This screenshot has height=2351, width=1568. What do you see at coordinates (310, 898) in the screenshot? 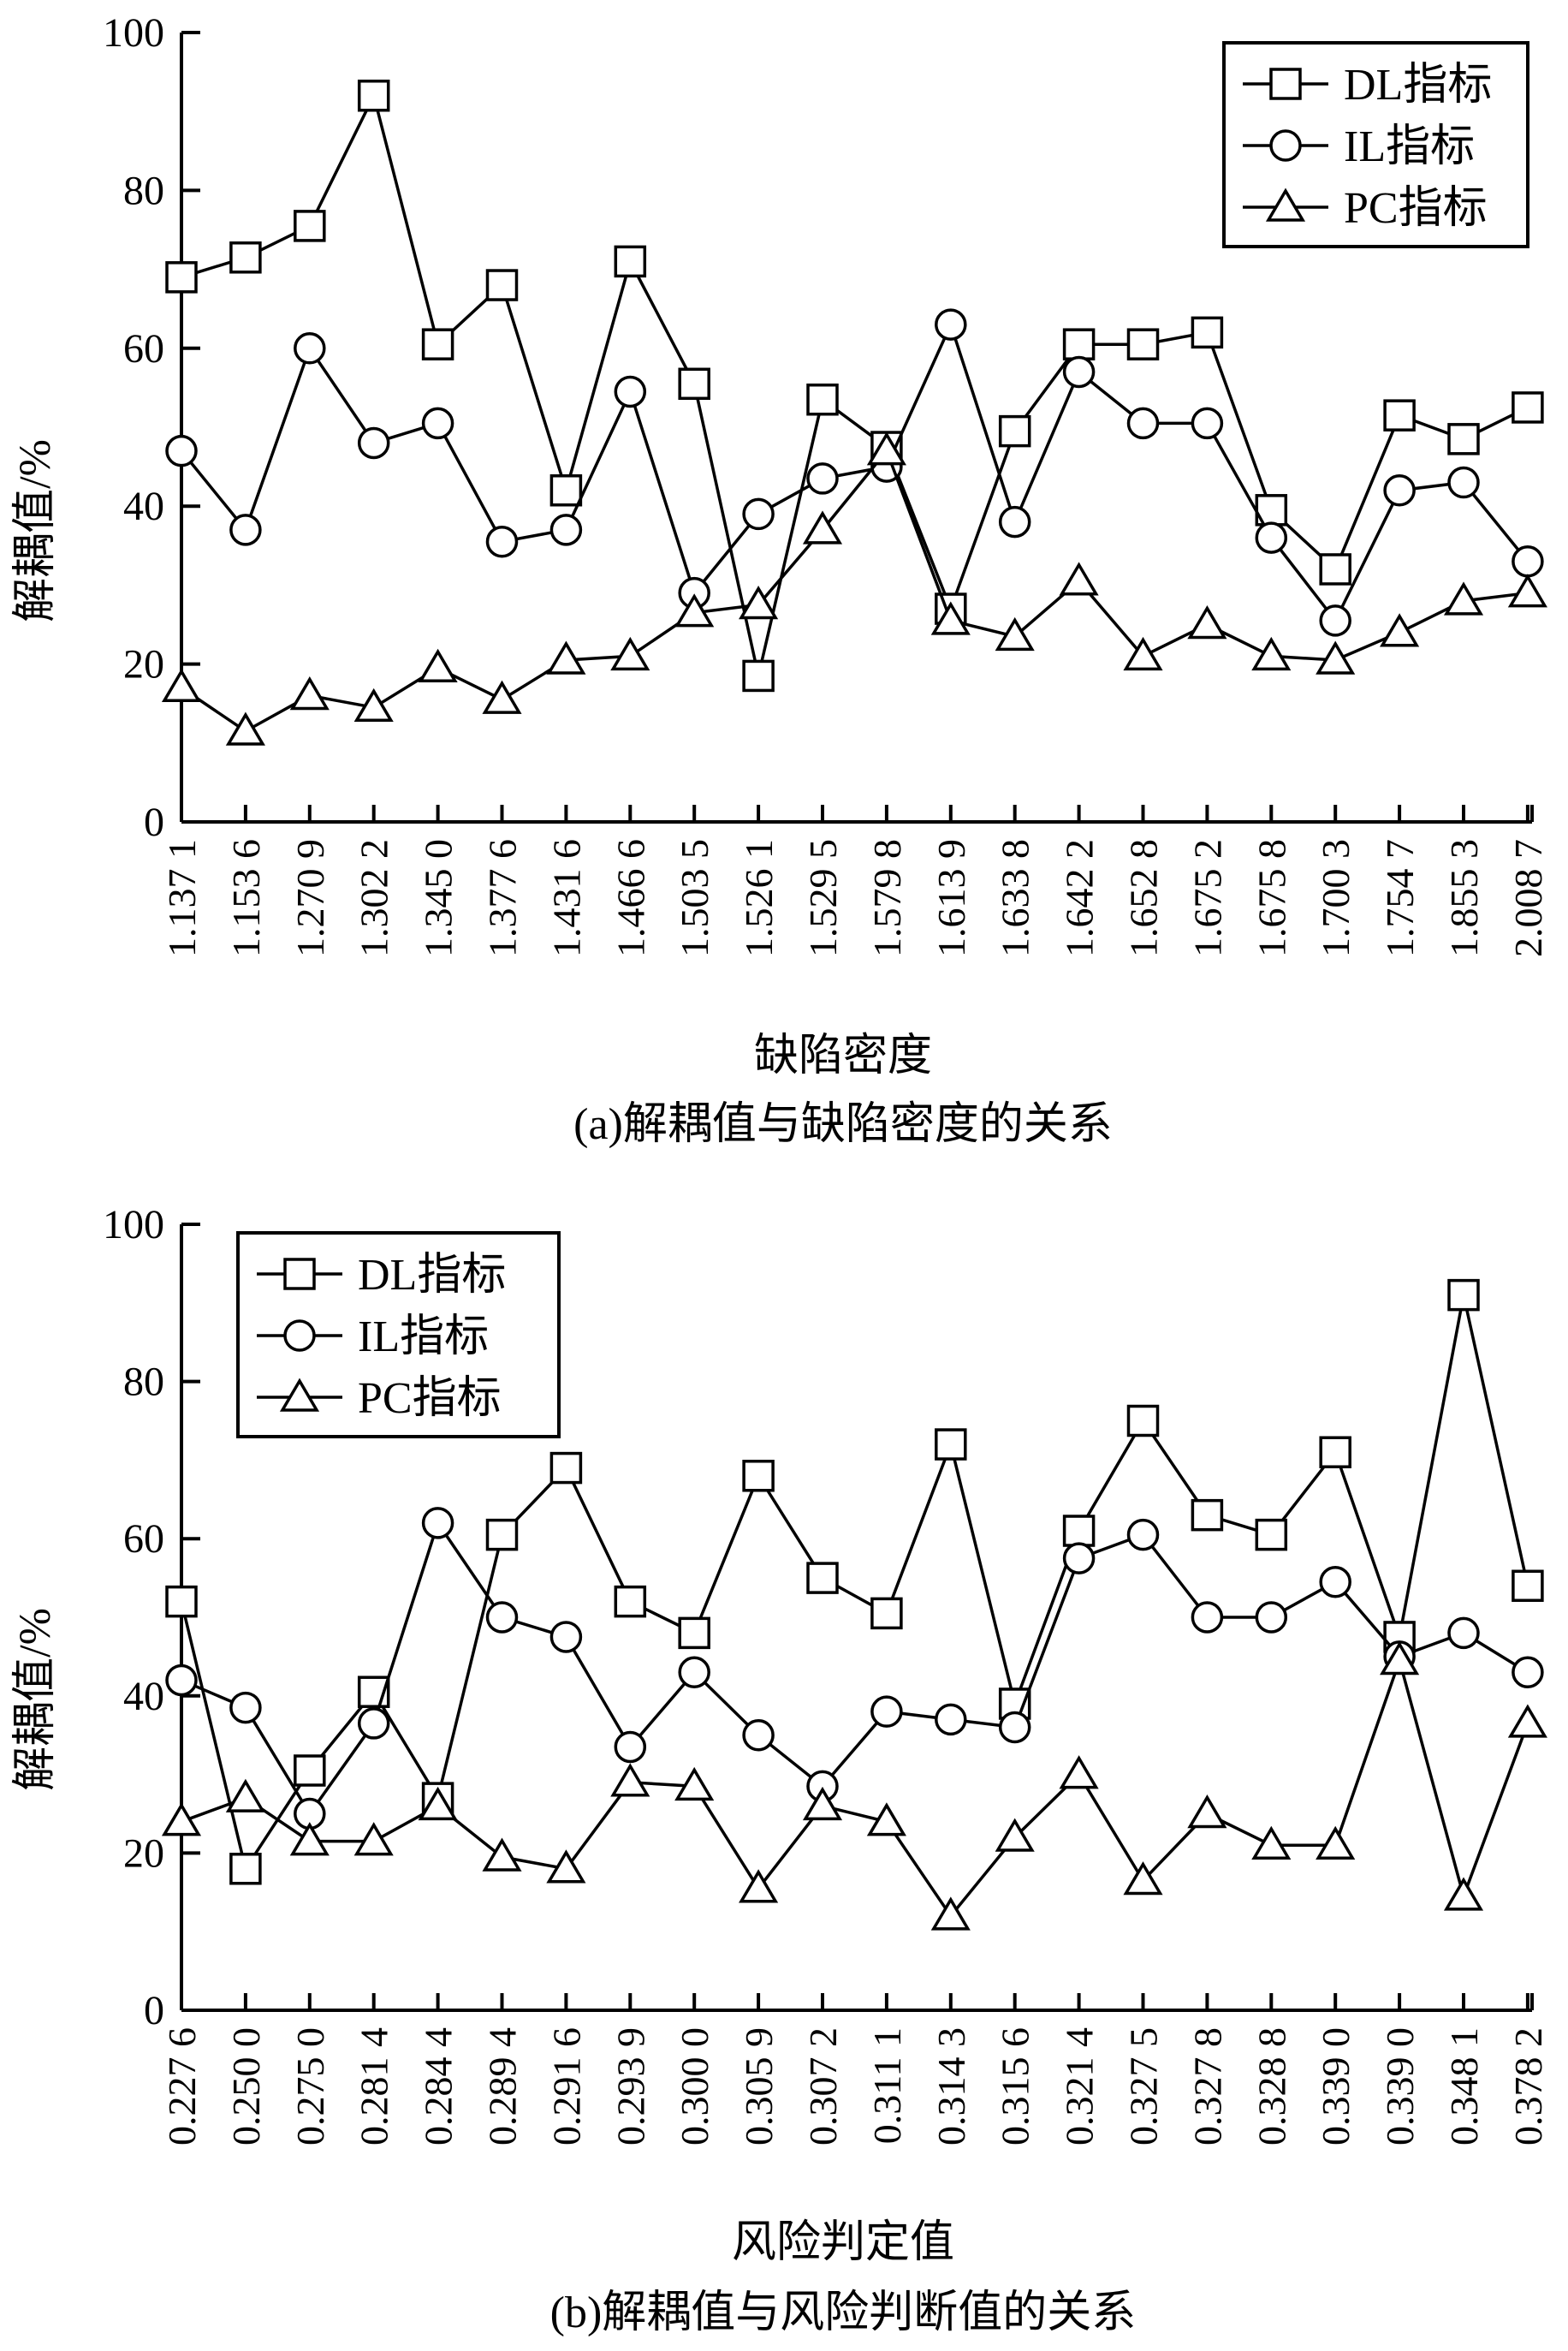
I see `x-tick-label: 1.270 9` at bounding box center [310, 898].